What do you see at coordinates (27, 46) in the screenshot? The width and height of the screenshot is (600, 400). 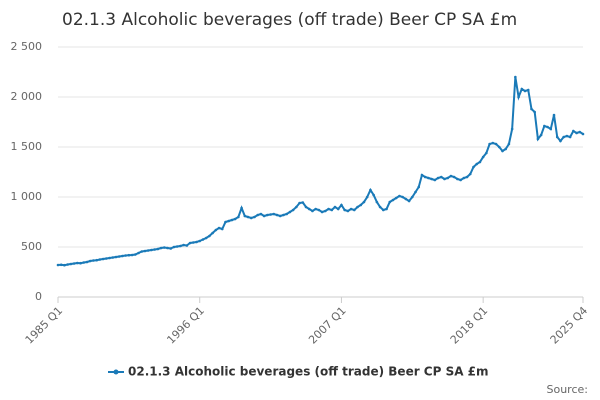 I see `y-tick-label: 2 500` at bounding box center [27, 46].